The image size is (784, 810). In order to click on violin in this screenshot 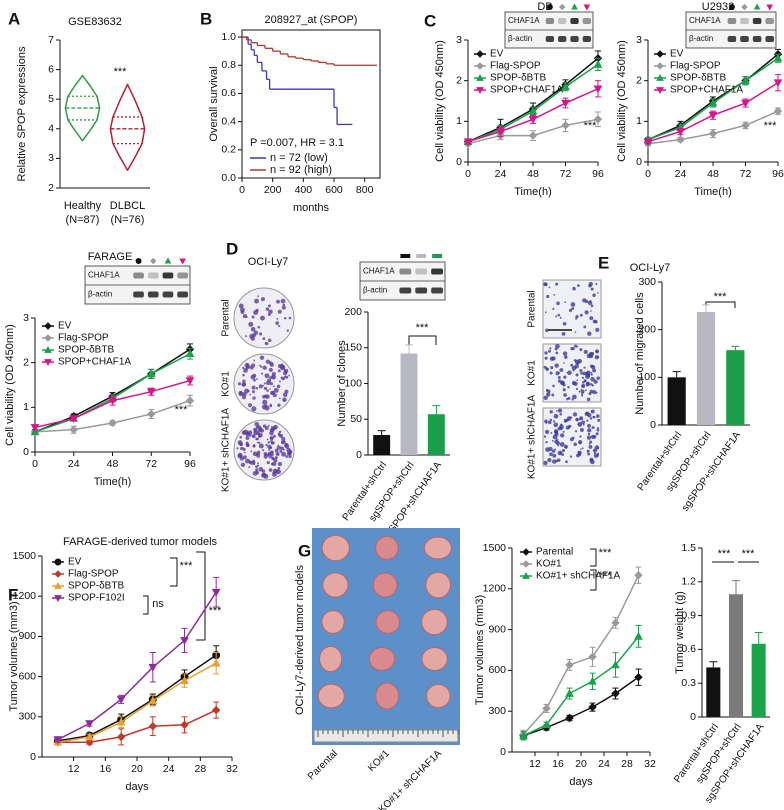, I will do `click(82, 108)`.